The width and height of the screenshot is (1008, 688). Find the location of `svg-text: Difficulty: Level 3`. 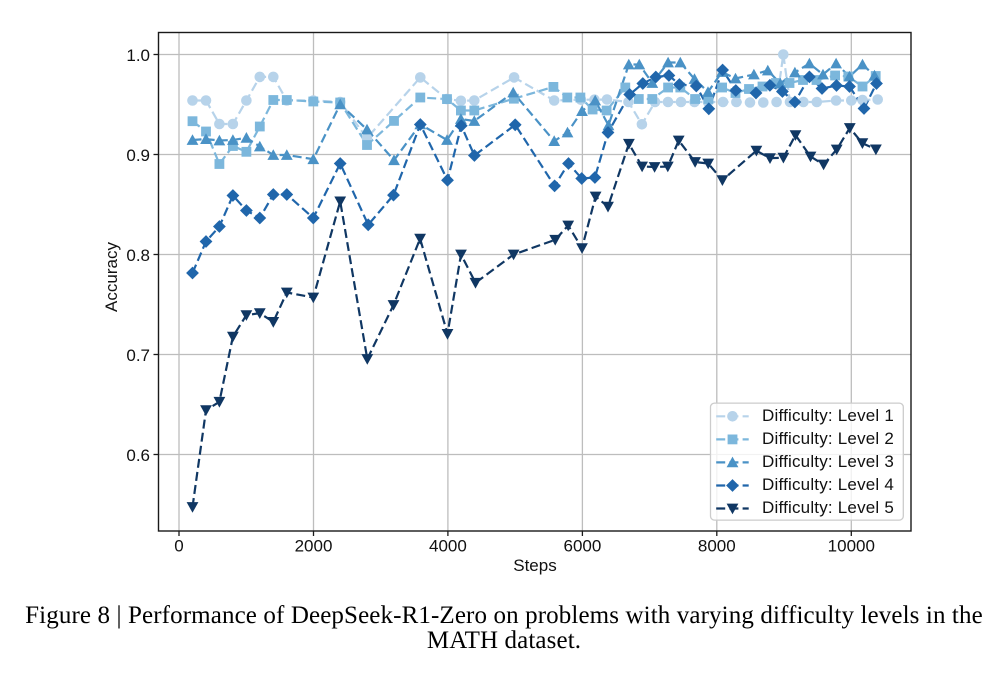

svg-text: Difficulty: Level 3 is located at coordinates (828, 461).